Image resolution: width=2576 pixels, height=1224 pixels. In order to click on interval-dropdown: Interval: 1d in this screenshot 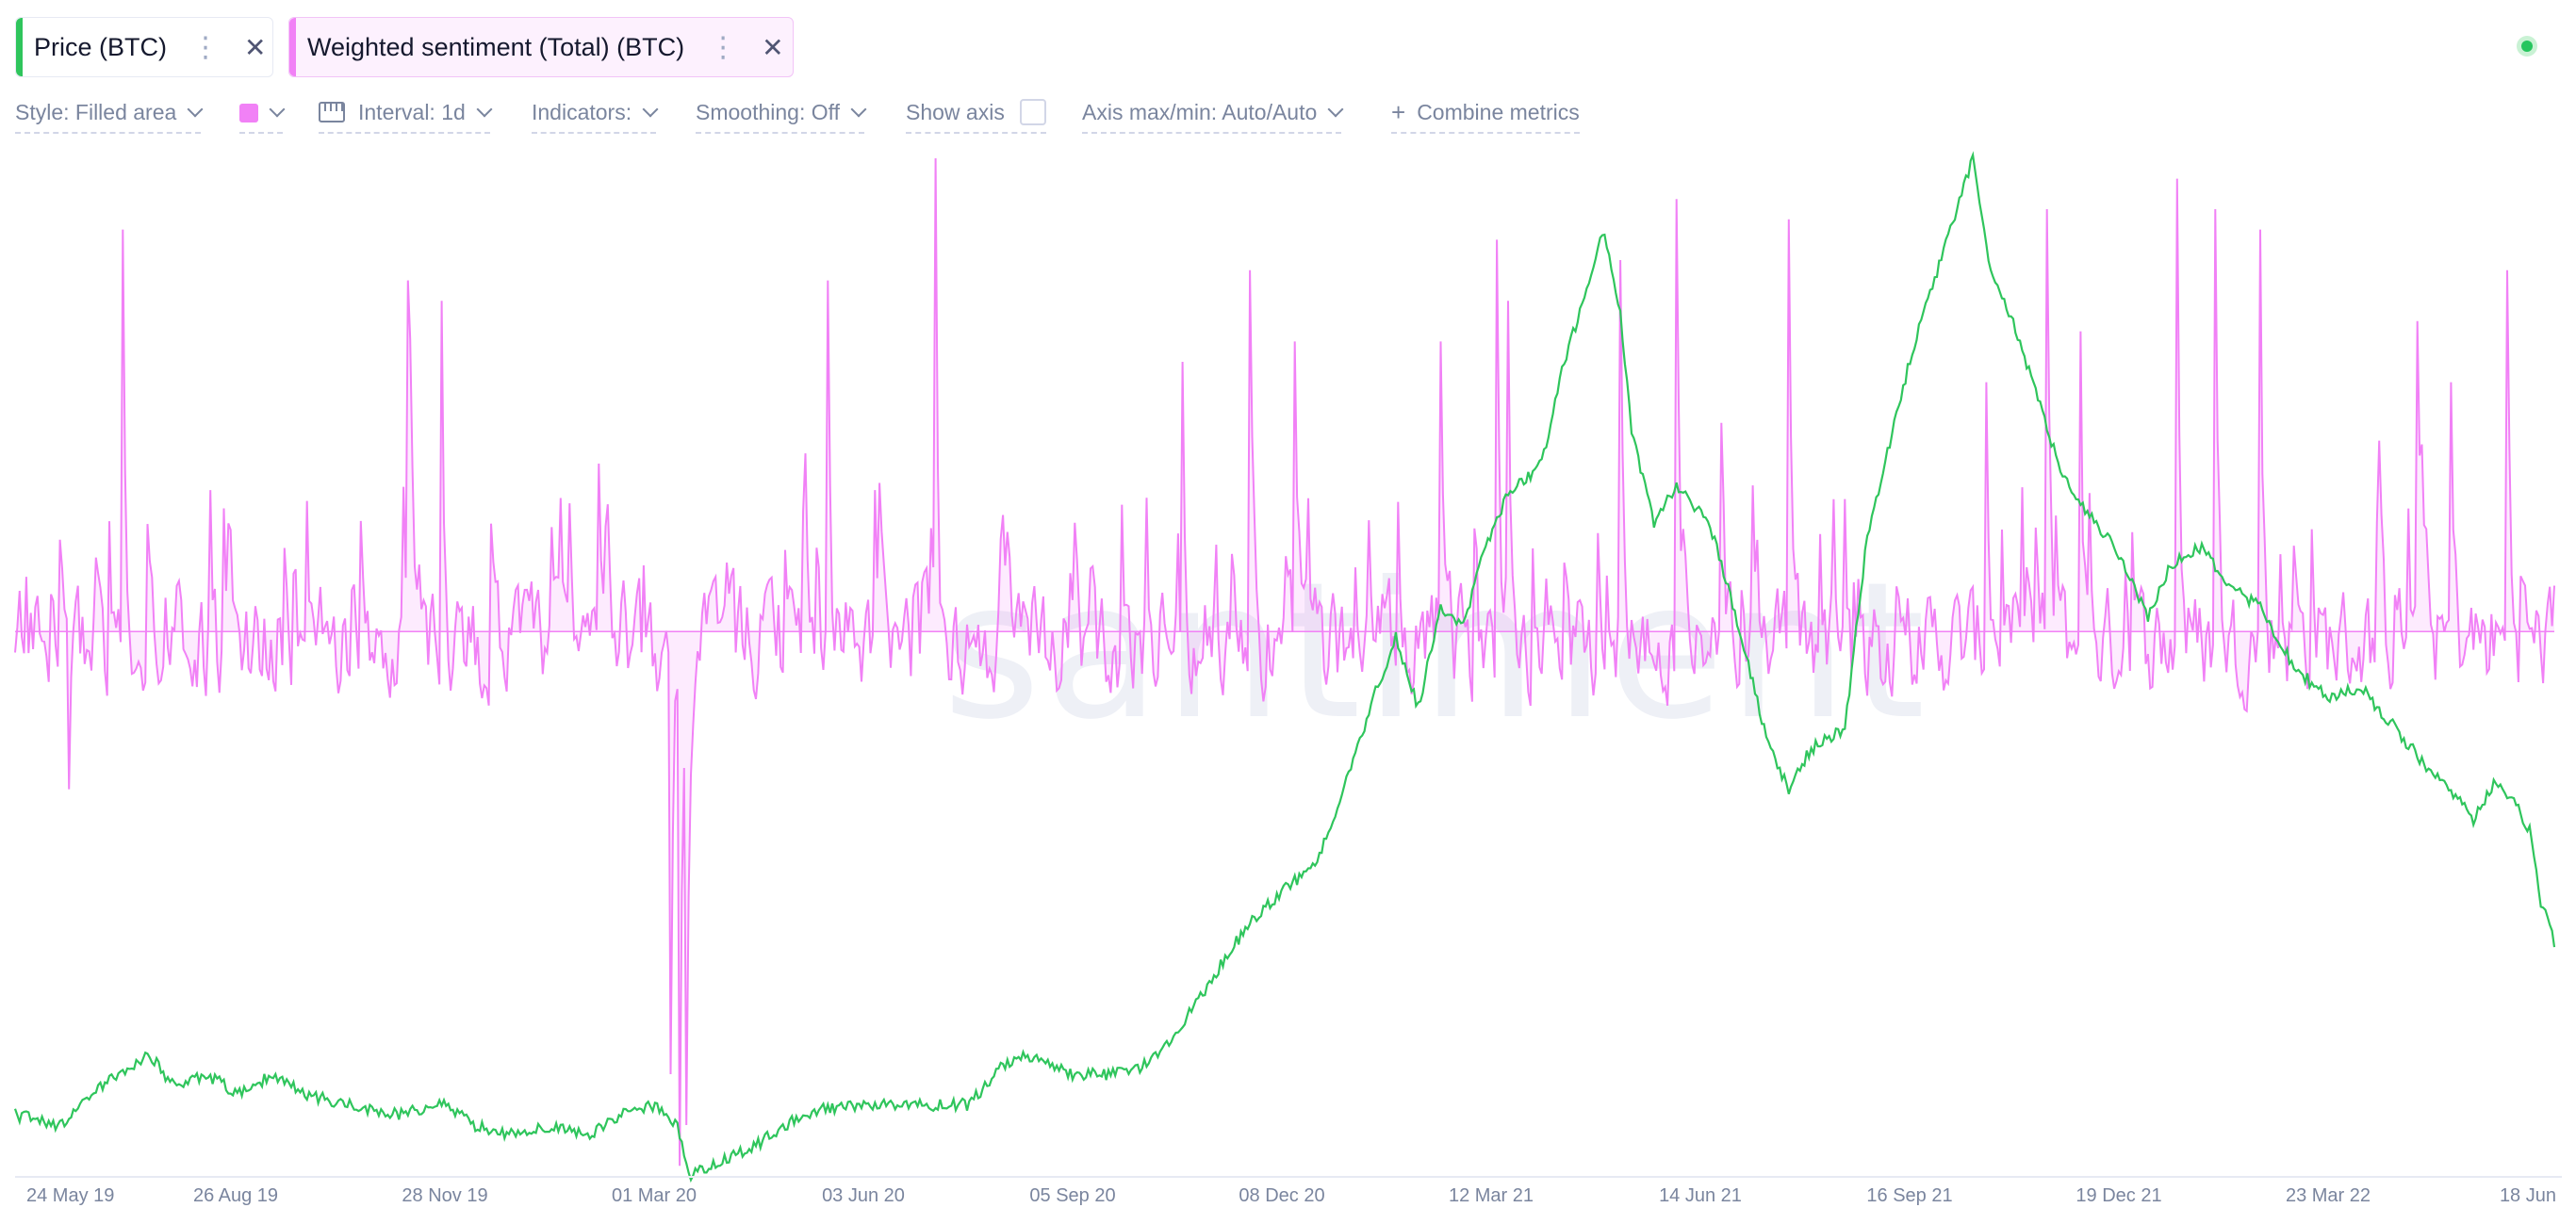, I will do `click(406, 116)`.